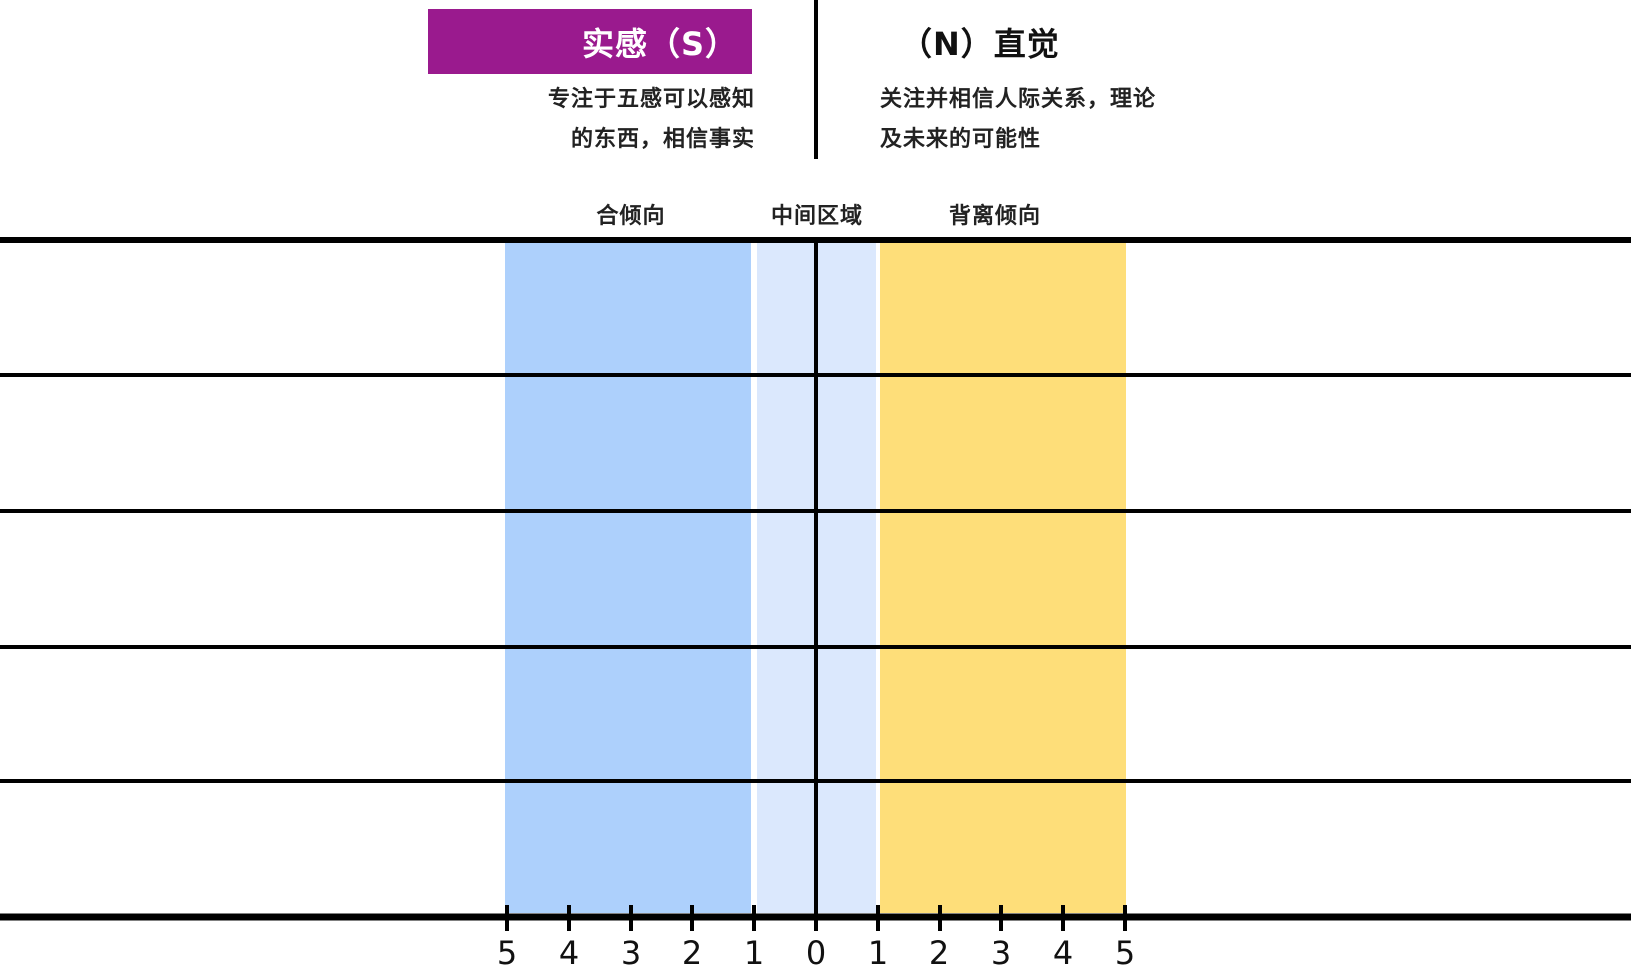  Describe the element at coordinates (980, 43) in the screenshot. I see `intuition-title: （N）直觉` at that location.